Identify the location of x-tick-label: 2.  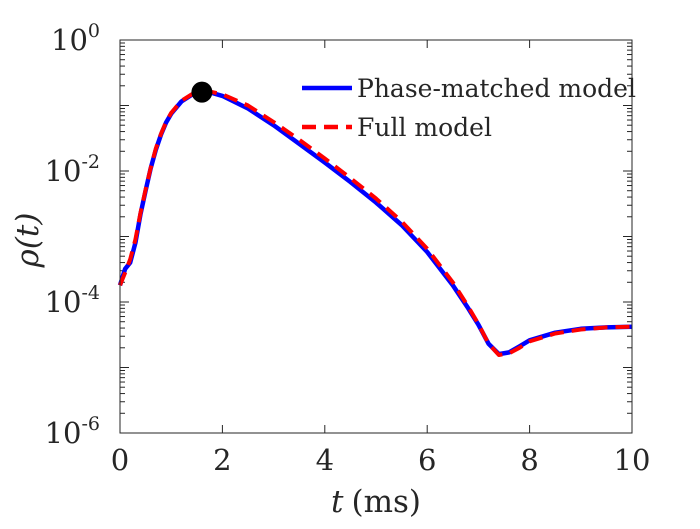
(222, 460).